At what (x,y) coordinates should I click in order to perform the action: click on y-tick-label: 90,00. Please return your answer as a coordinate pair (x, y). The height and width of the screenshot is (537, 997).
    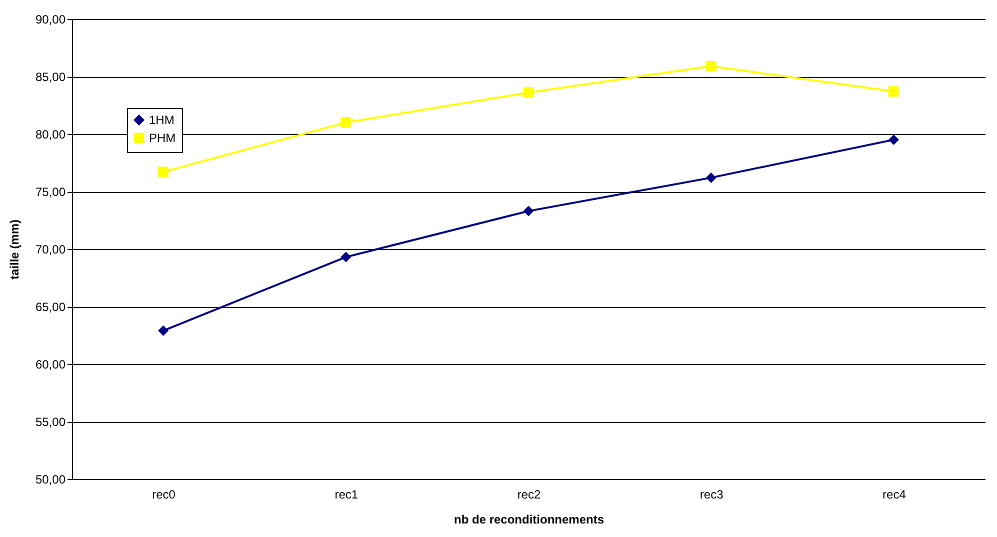
    Looking at the image, I should click on (50, 19).